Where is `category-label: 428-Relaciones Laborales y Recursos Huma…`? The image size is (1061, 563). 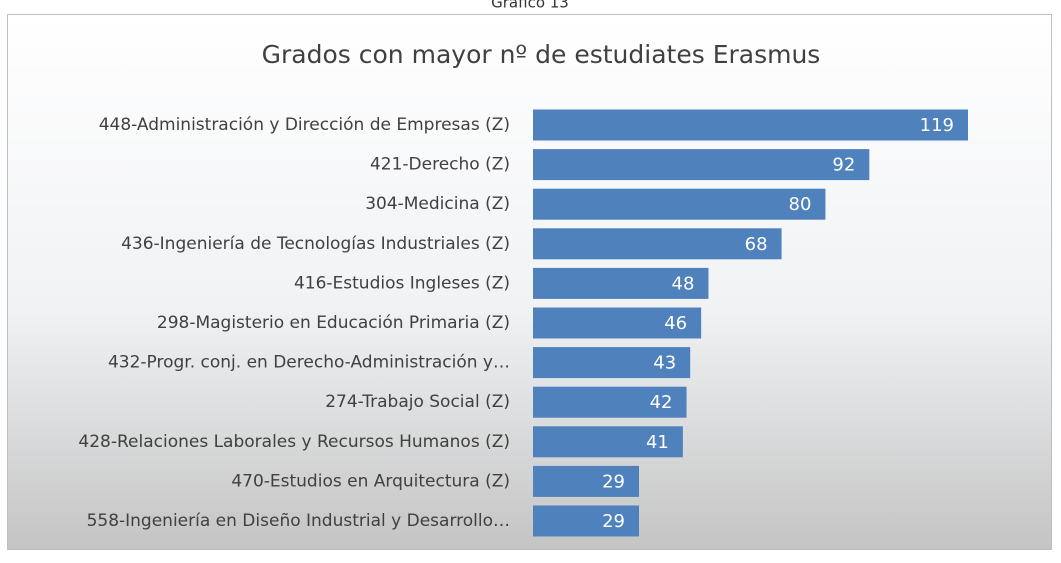 category-label: 428-Relaciones Laborales y Recursos Huma… is located at coordinates (294, 442).